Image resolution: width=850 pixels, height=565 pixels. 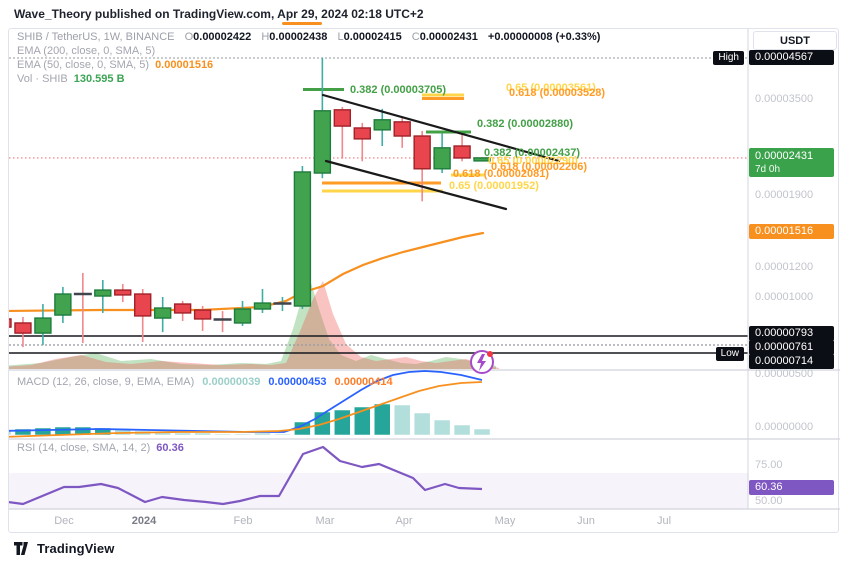 I want to click on time-axis-label: Mar, so click(x=325, y=521).